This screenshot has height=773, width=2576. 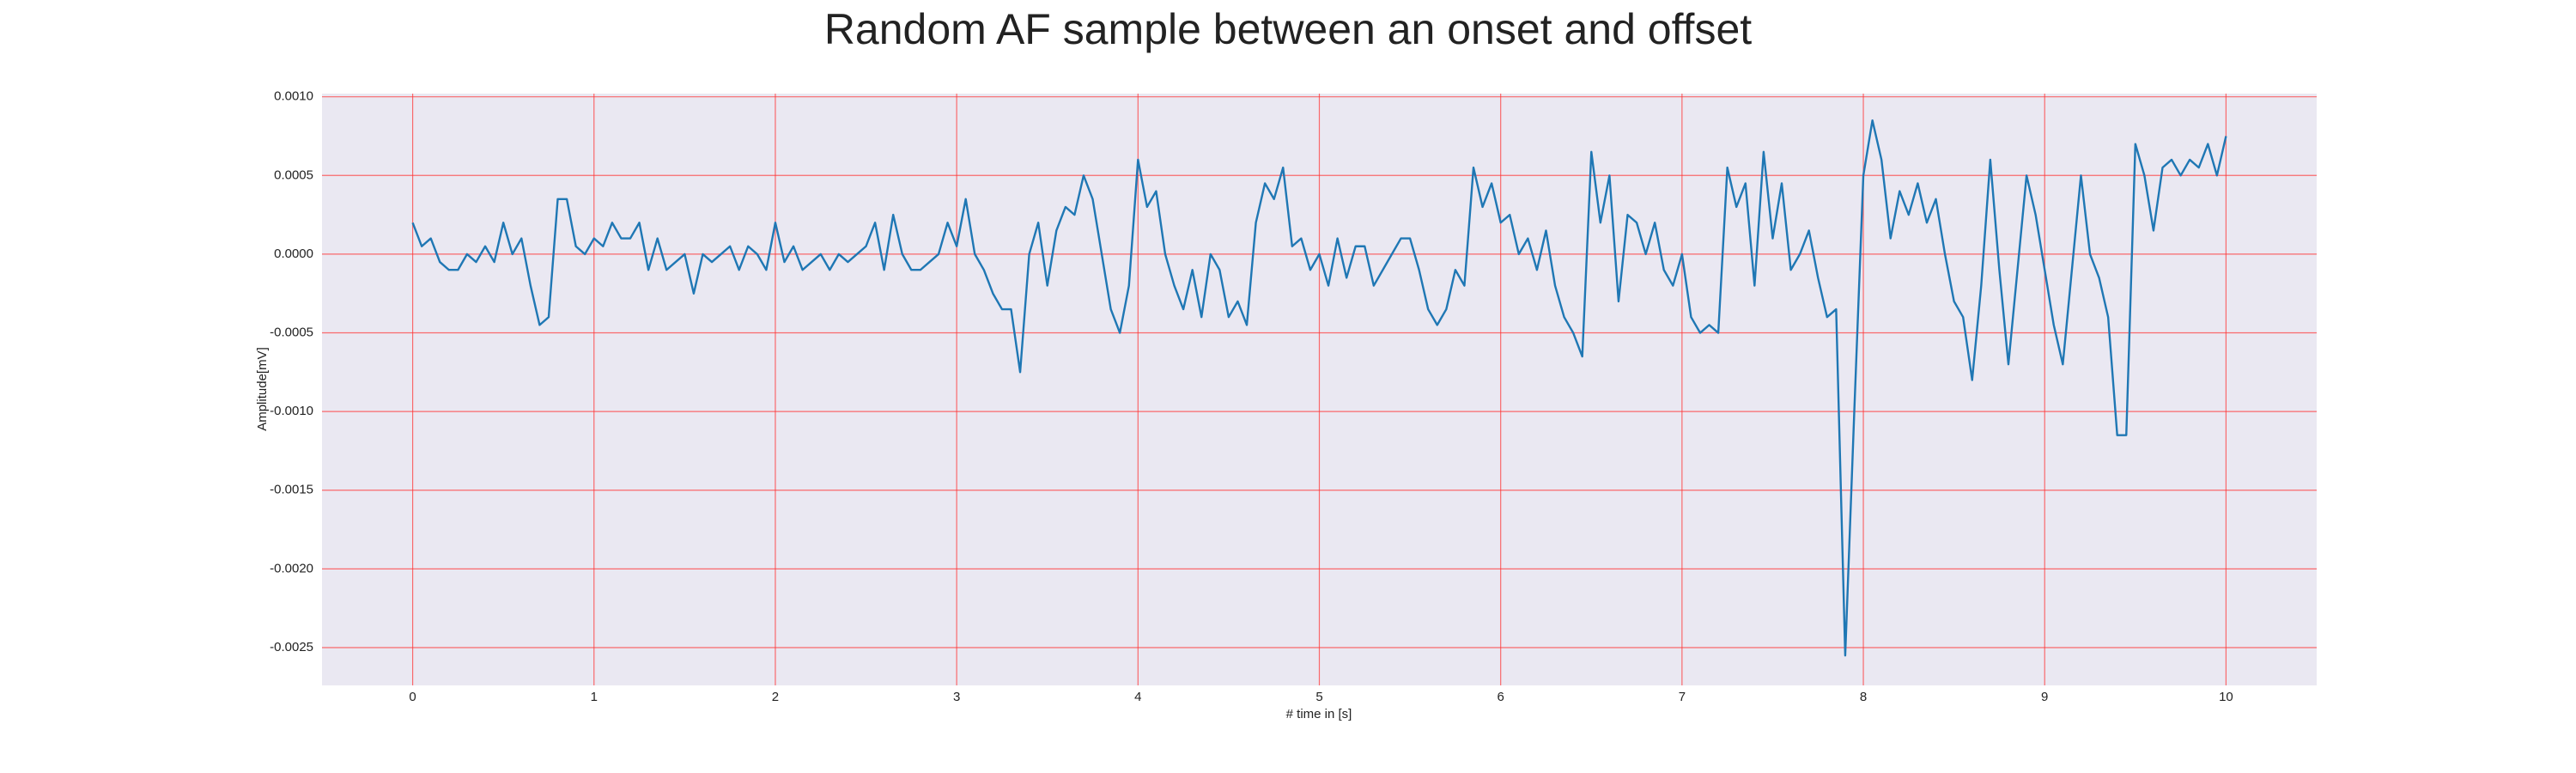 What do you see at coordinates (412, 697) in the screenshot?
I see `x-tick-label: 0` at bounding box center [412, 697].